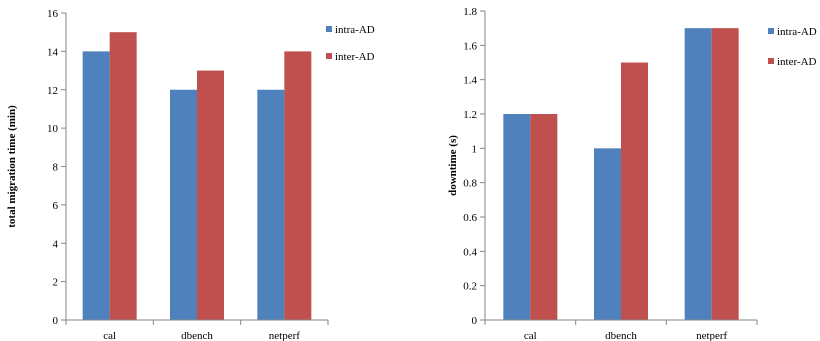 The height and width of the screenshot is (341, 820). What do you see at coordinates (470, 184) in the screenshot?
I see `y-tick-label: 0.8` at bounding box center [470, 184].